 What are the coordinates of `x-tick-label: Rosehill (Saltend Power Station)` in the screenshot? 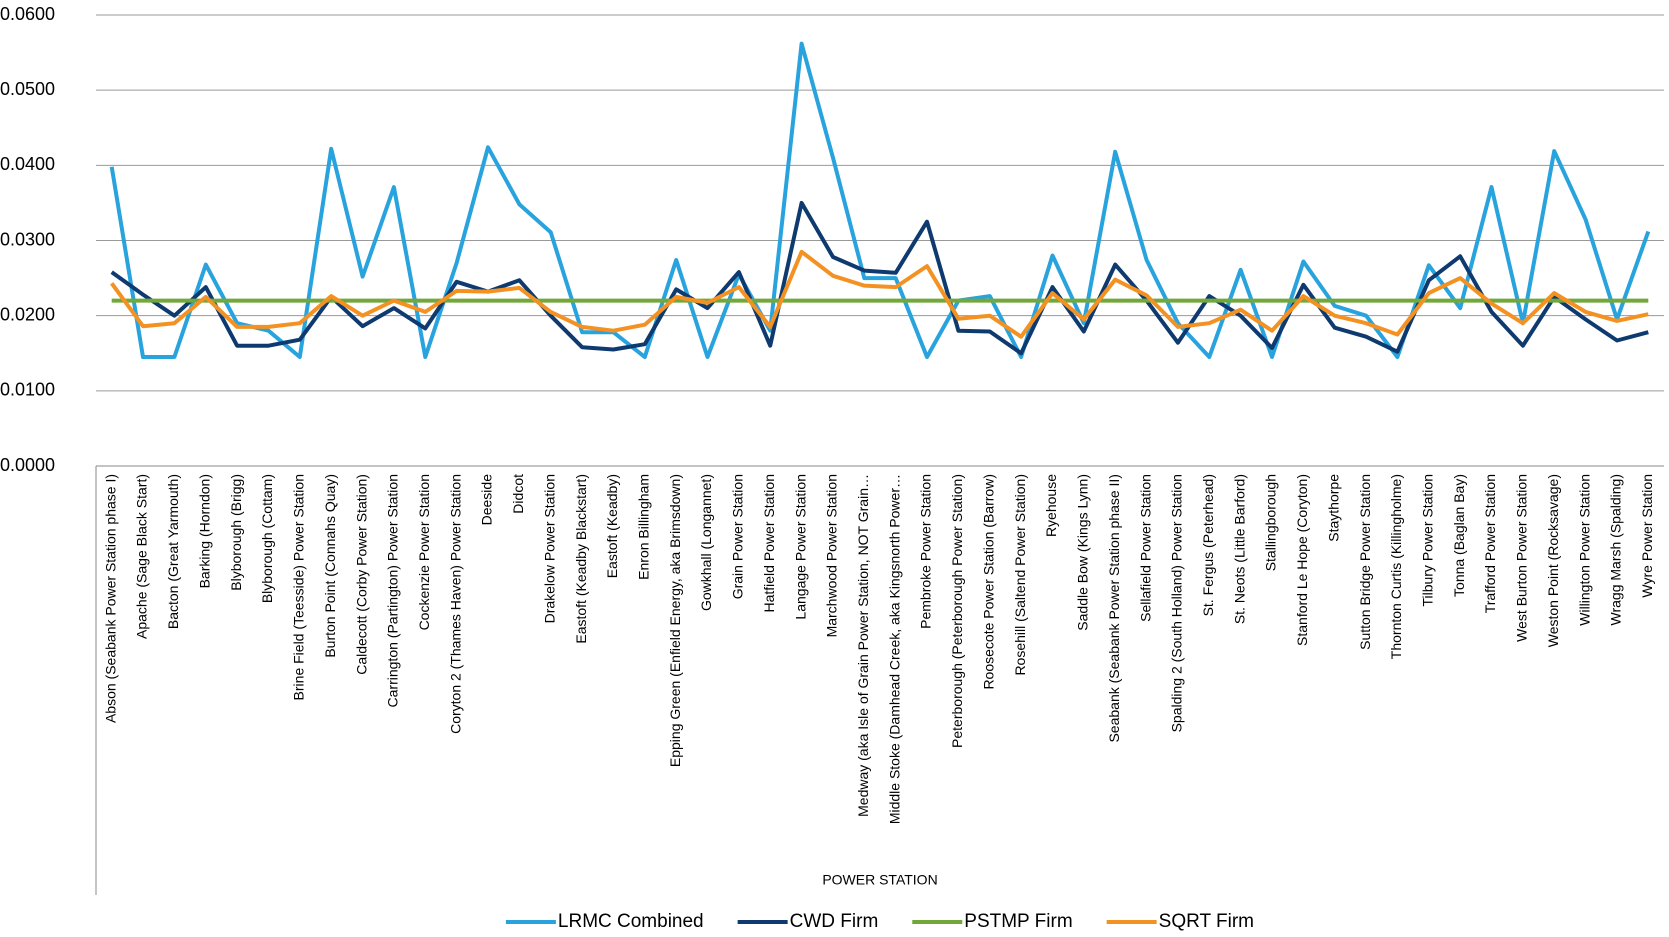 It's located at (1020, 575).